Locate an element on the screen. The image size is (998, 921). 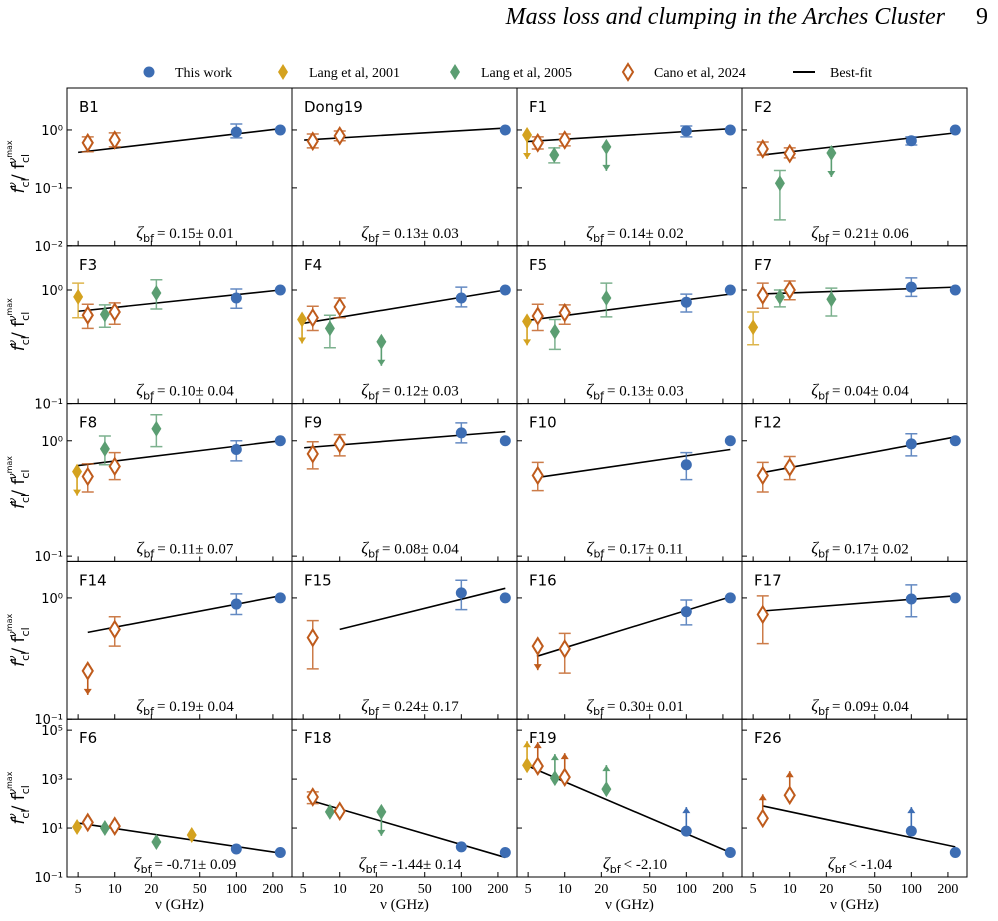
x-axis-label: ν (GHz) is located at coordinates (854, 905).